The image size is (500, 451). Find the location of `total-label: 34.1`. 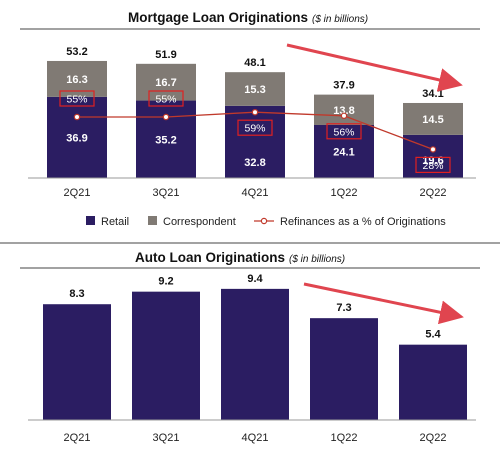

total-label: 34.1 is located at coordinates (432, 94).